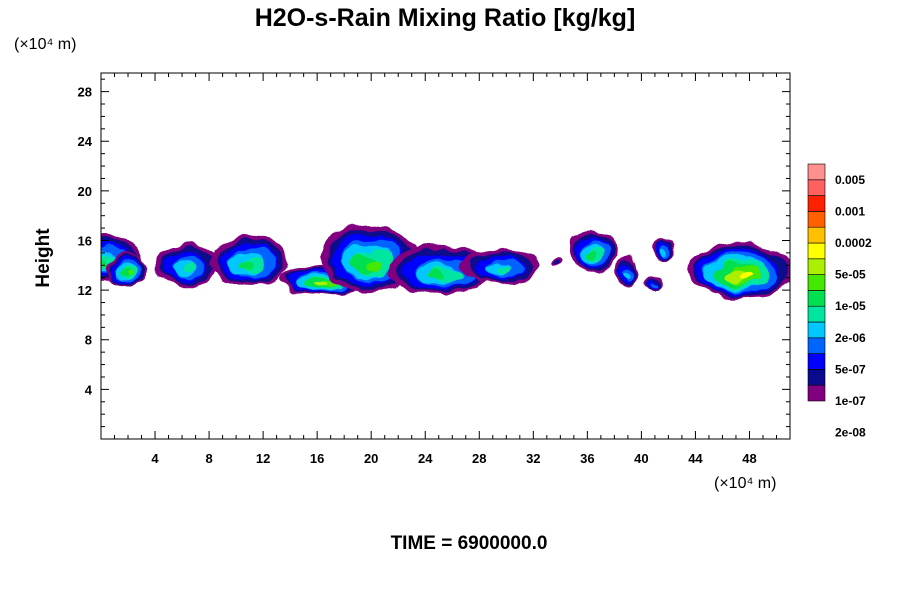 This screenshot has height=600, width=900. What do you see at coordinates (850, 401) in the screenshot?
I see `colorbar-label: 1e-07` at bounding box center [850, 401].